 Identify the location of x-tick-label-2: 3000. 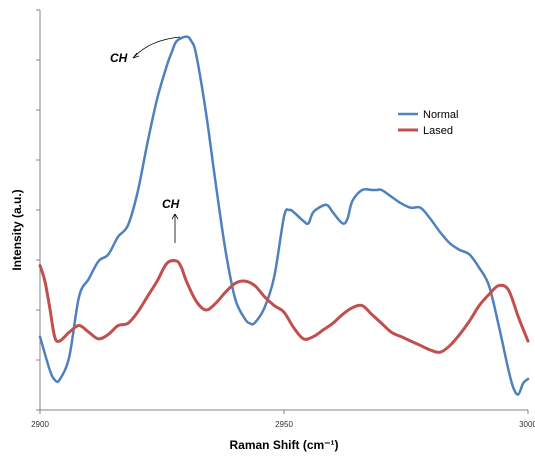
(527, 424).